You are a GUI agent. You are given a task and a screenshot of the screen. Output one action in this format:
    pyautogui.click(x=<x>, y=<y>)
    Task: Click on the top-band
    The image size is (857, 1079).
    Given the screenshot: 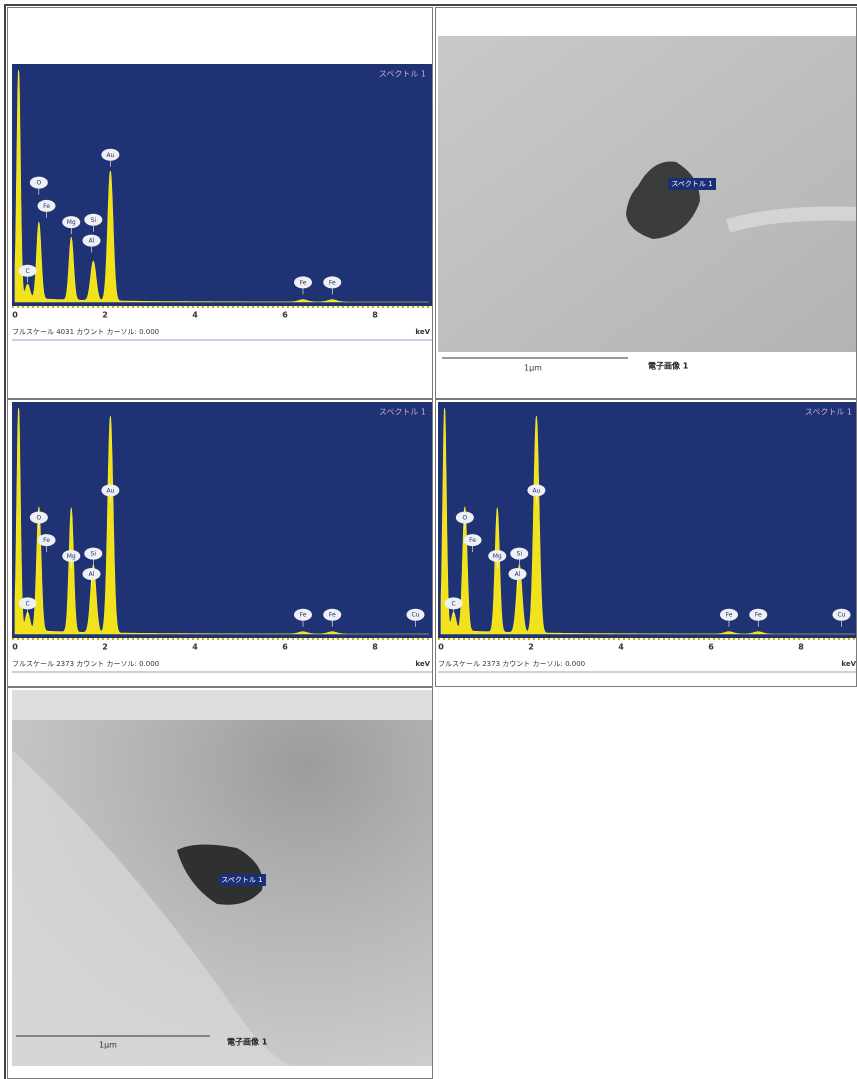 What is the action you would take?
    pyautogui.click(x=222, y=705)
    